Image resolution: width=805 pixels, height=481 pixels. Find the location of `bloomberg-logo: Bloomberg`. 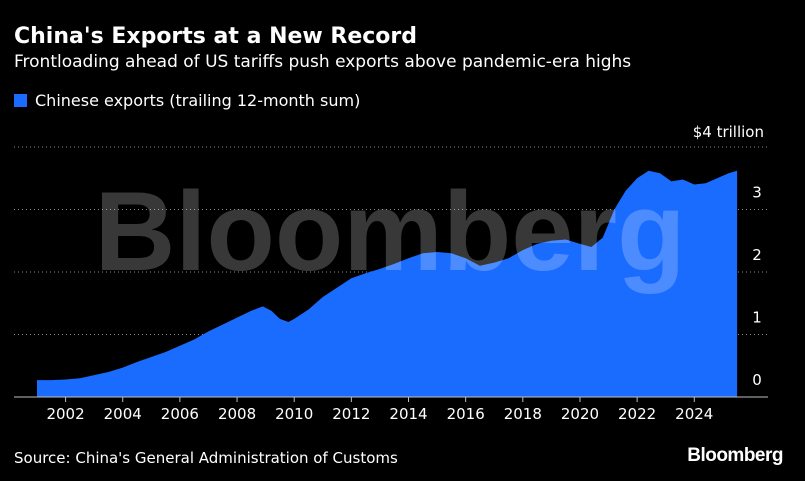

bloomberg-logo: Bloomberg is located at coordinates (735, 455).